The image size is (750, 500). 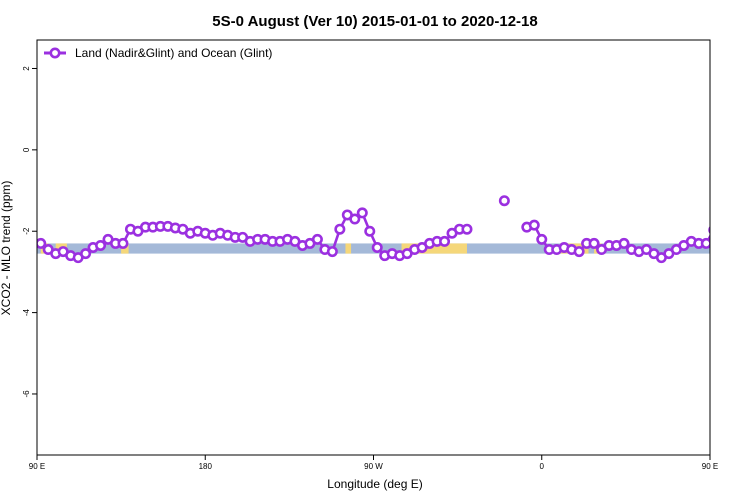 I want to click on legend-label: Land (Nadir&Glint) and Ocean (Glint), so click(x=173, y=53).